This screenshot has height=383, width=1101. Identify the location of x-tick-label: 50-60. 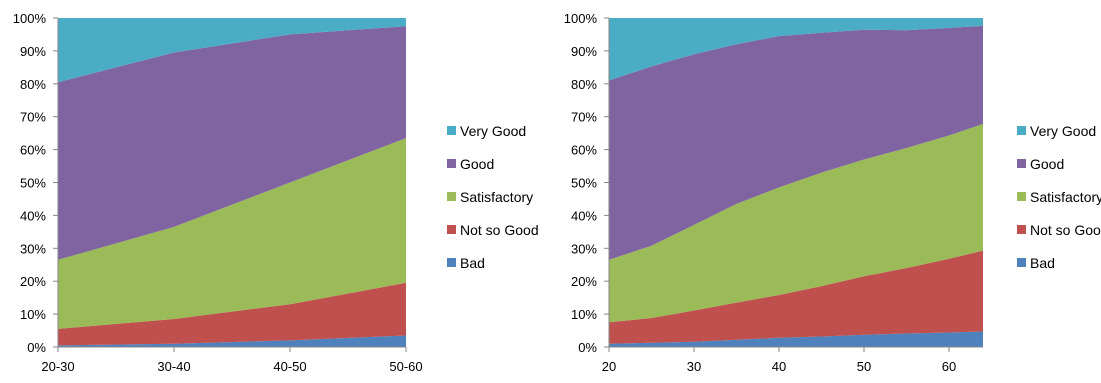
(405, 366).